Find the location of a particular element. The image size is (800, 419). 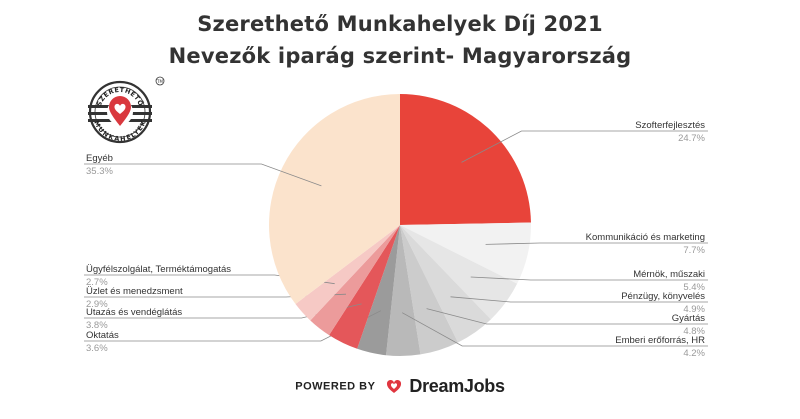

slice-value-label: 2.7% is located at coordinates (97, 282).